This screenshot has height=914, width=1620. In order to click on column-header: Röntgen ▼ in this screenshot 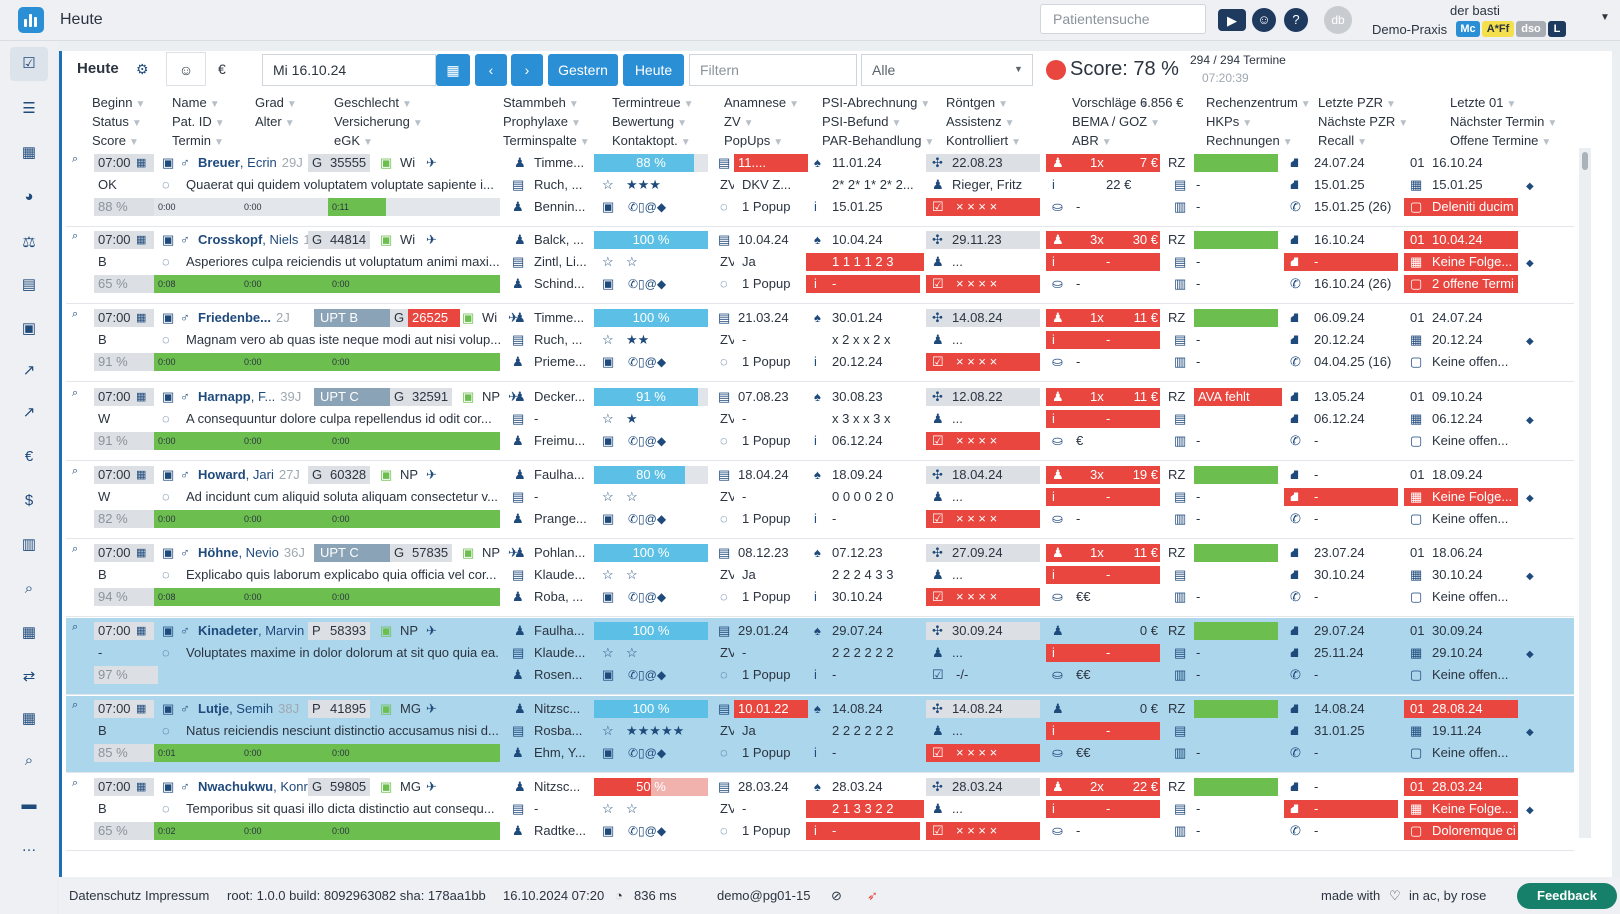, I will do `click(977, 102)`.